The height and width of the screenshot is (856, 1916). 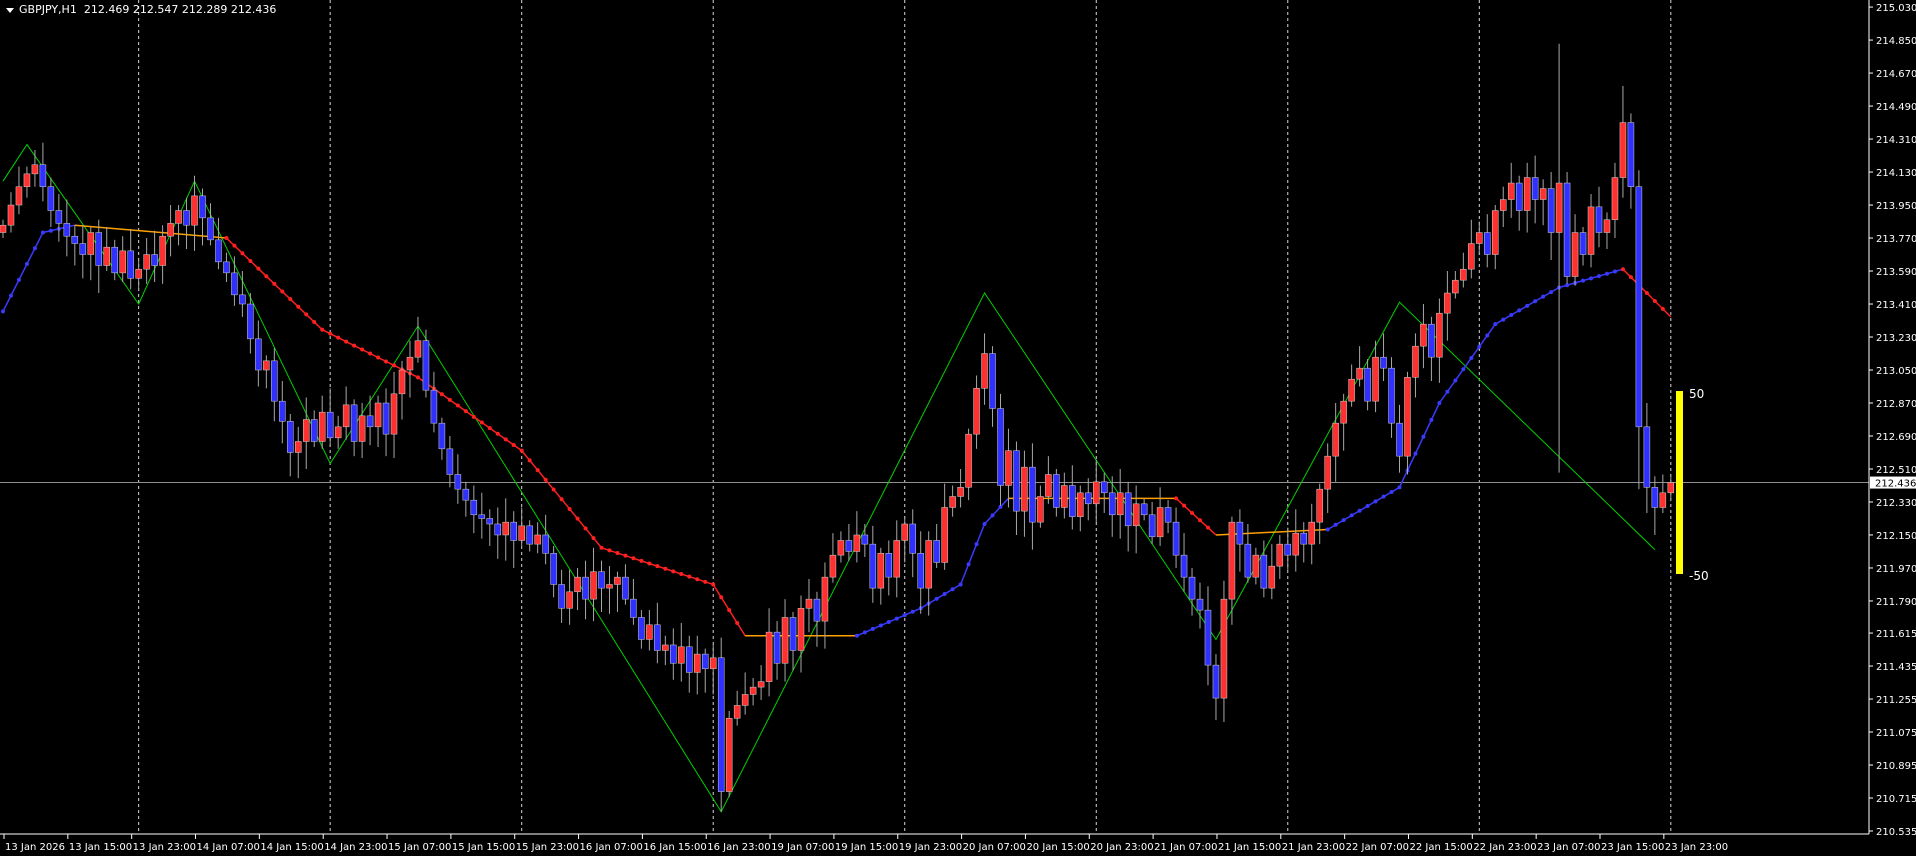 What do you see at coordinates (253, 9) in the screenshot?
I see `ohlc-close: 212.436` at bounding box center [253, 9].